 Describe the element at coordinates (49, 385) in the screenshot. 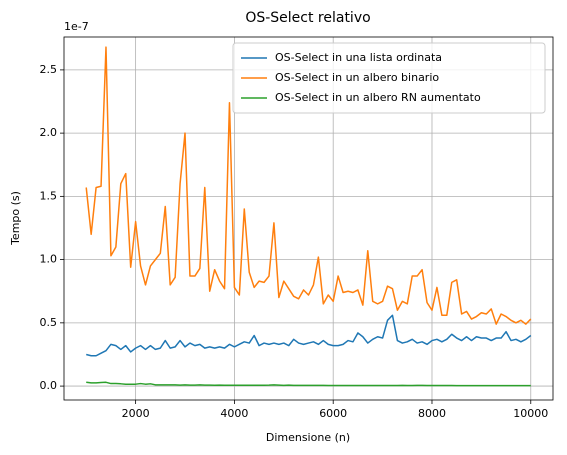

I see `y-tick-label: 0.0` at that location.